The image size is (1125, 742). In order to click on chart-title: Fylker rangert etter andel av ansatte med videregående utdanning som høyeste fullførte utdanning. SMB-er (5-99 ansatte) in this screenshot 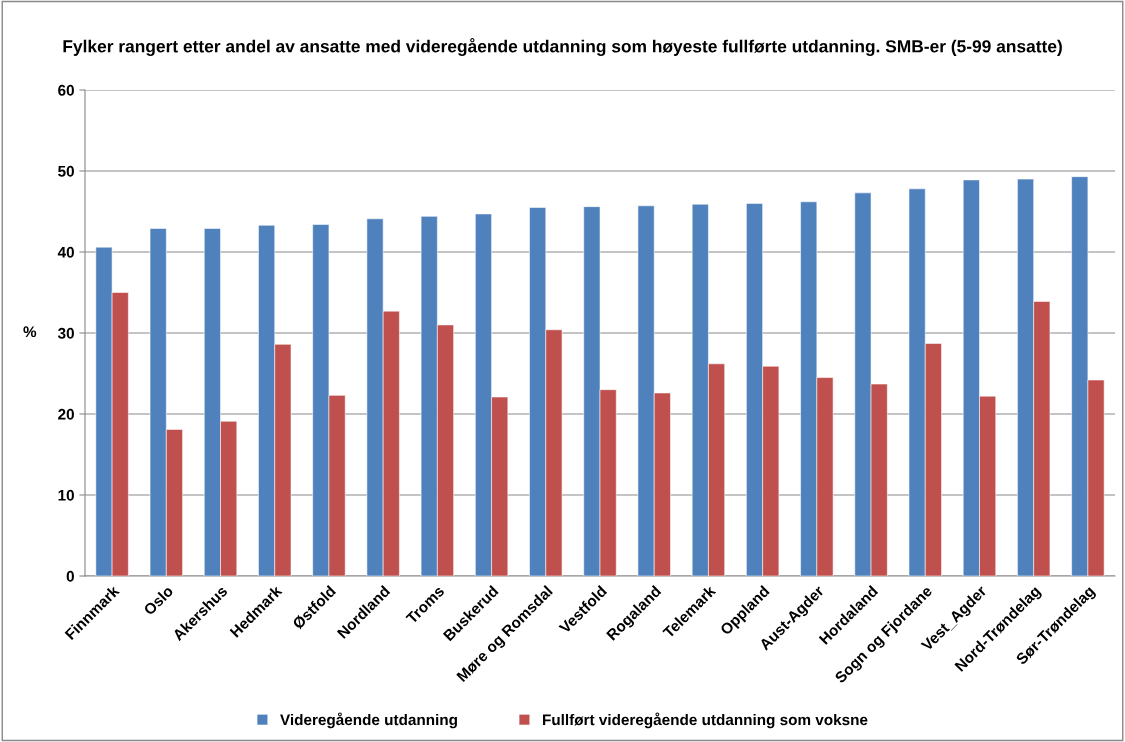, I will do `click(562, 47)`.